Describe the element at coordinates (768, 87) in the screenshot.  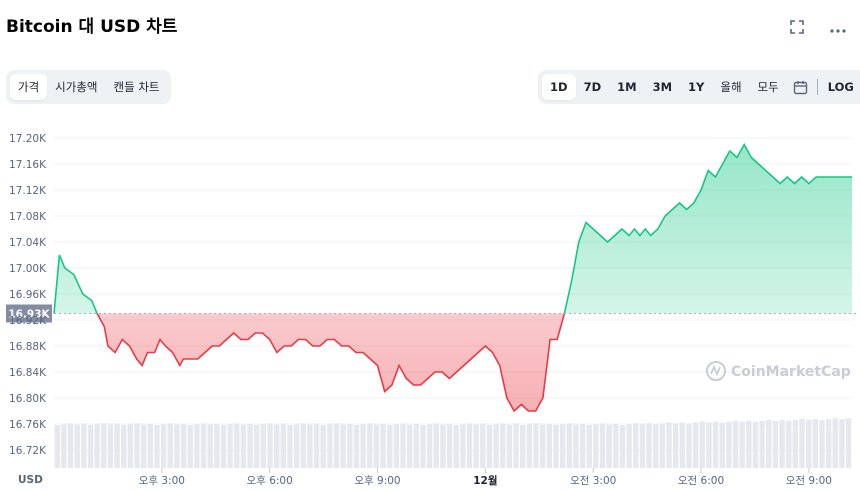
I see `tab-all: 모두` at that location.